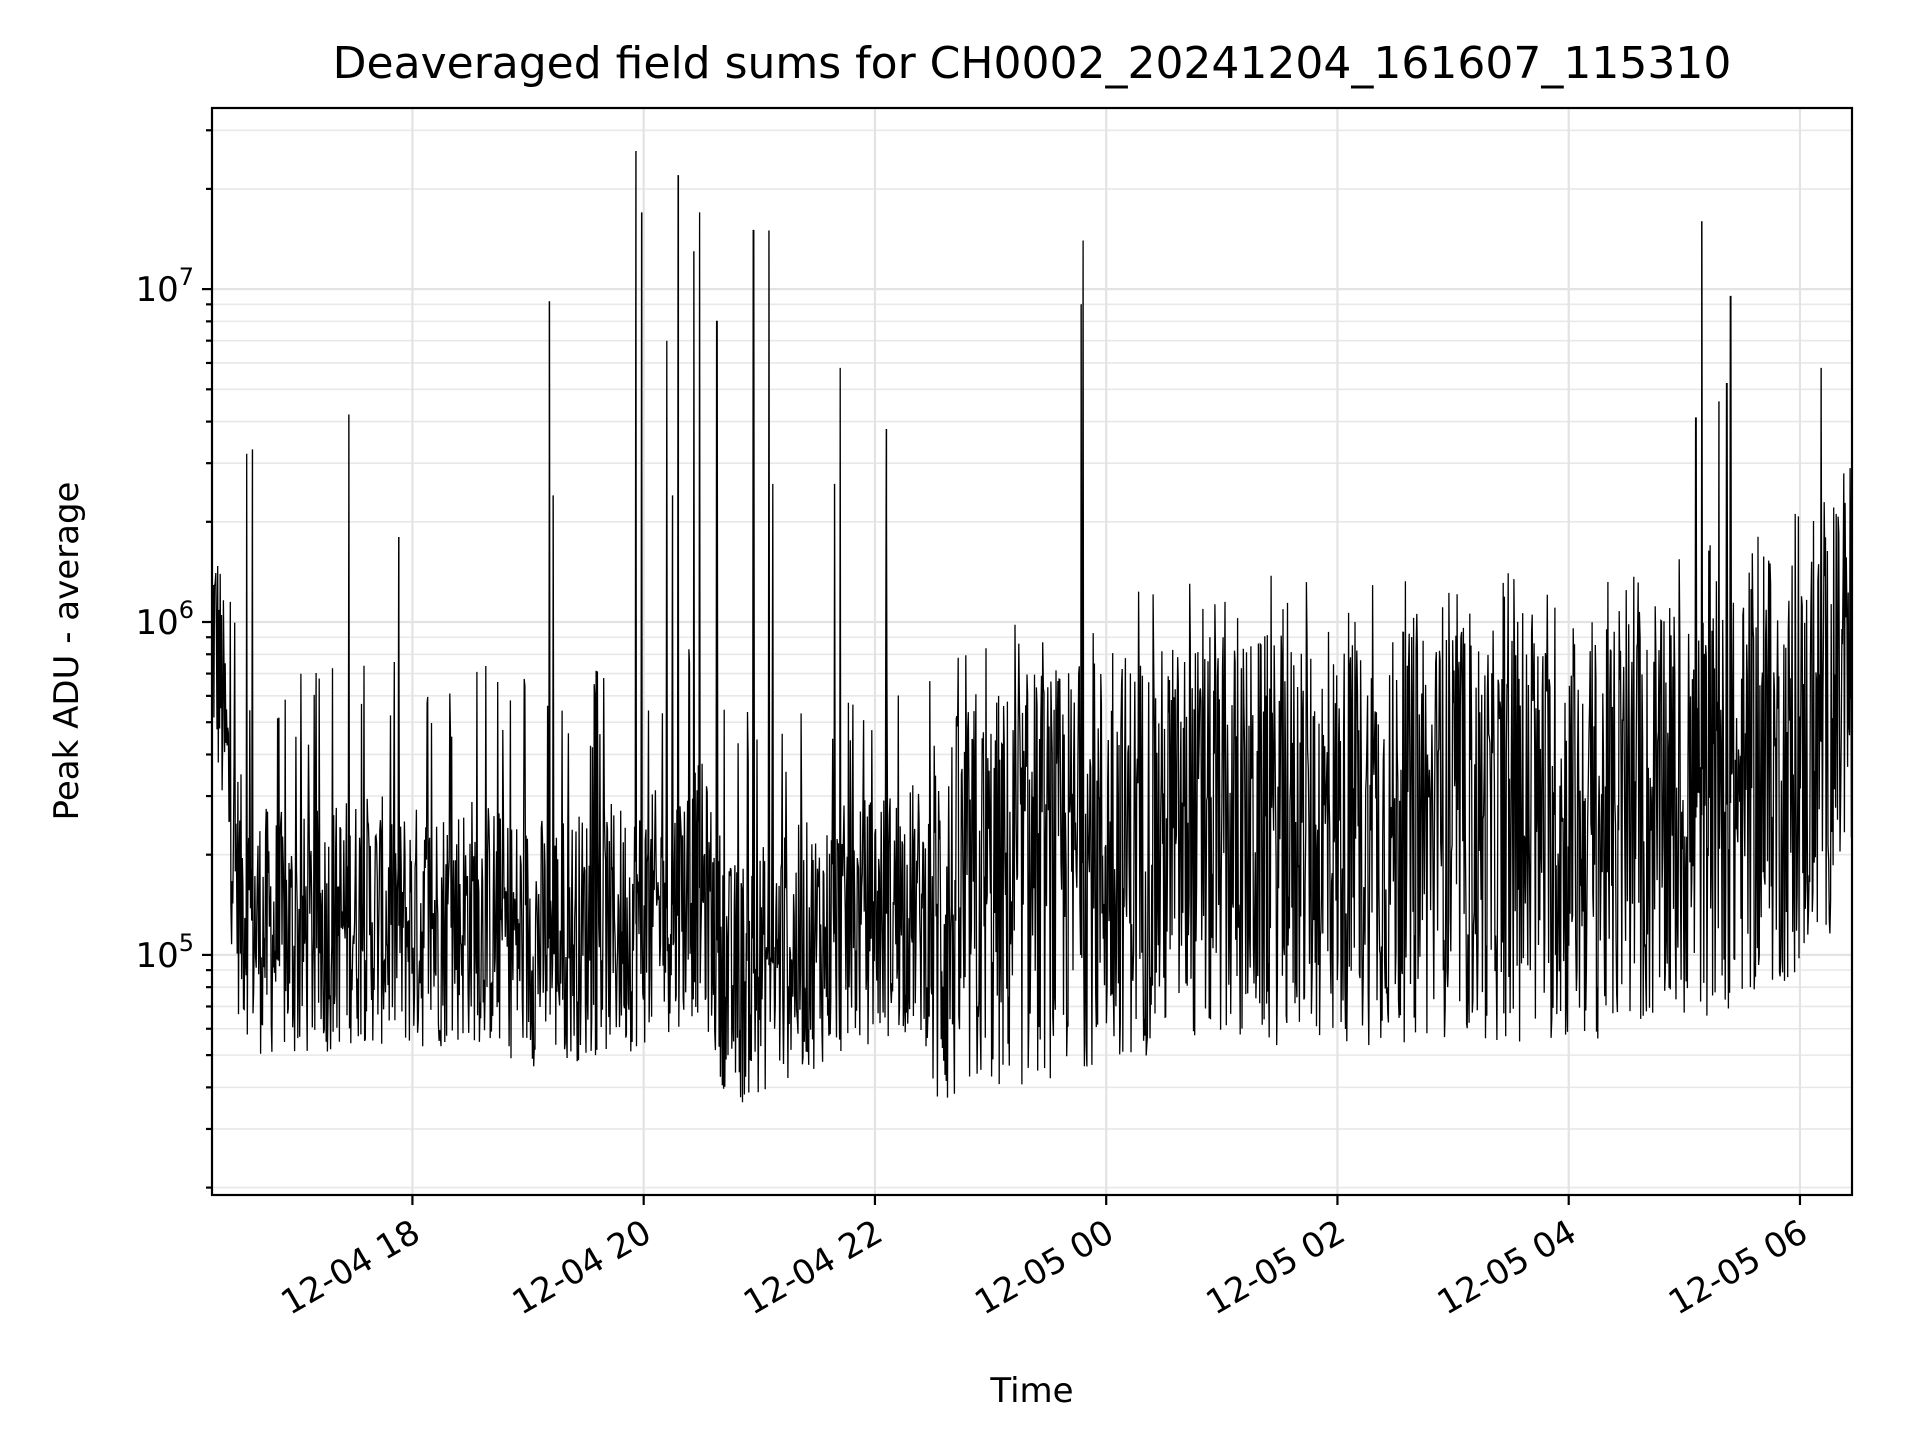 The width and height of the screenshot is (1920, 1440). Describe the element at coordinates (67, 651) in the screenshot. I see `y-axis-label: Peak ADU - average` at that location.